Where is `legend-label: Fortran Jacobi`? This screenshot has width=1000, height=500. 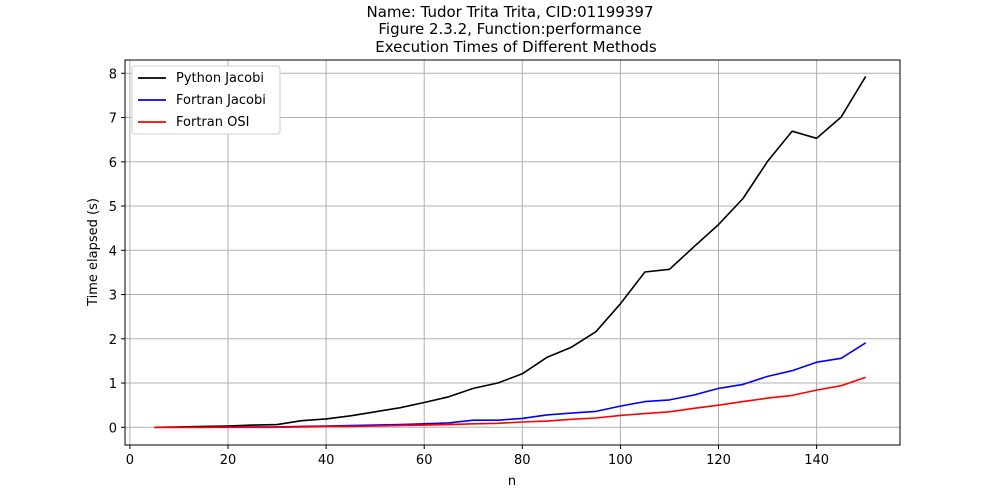
legend-label: Fortran Jacobi is located at coordinates (221, 100).